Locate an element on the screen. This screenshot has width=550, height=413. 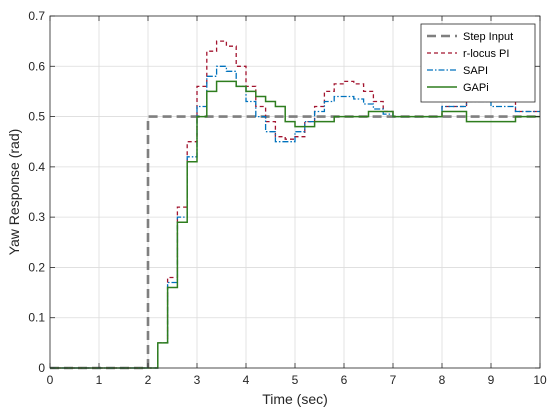
x-tick-label: 6 is located at coordinates (344, 380).